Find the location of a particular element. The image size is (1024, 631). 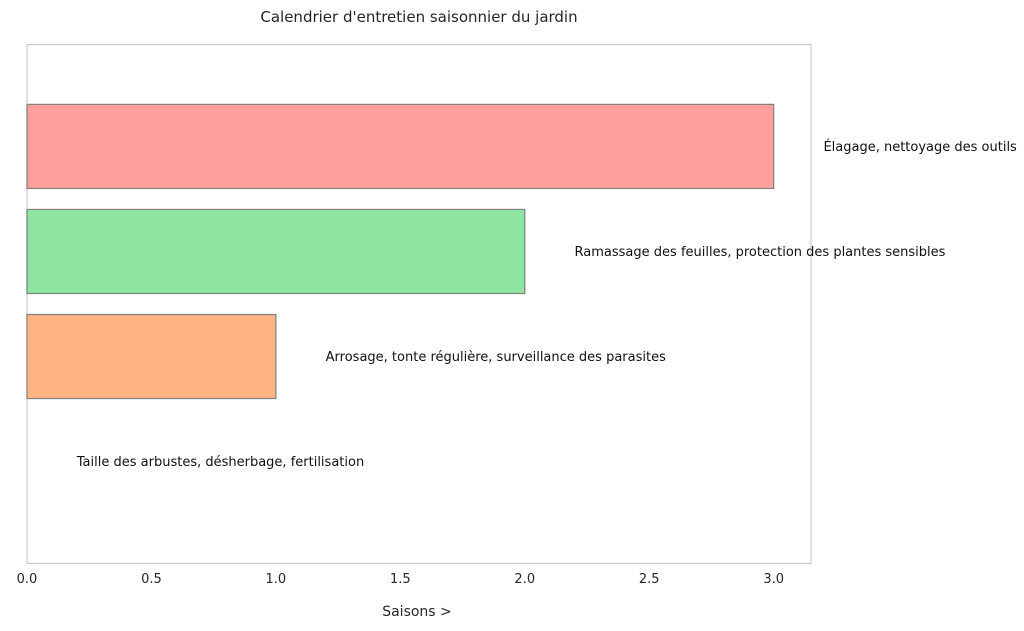

x-tick-label: 2.0 is located at coordinates (524, 579).